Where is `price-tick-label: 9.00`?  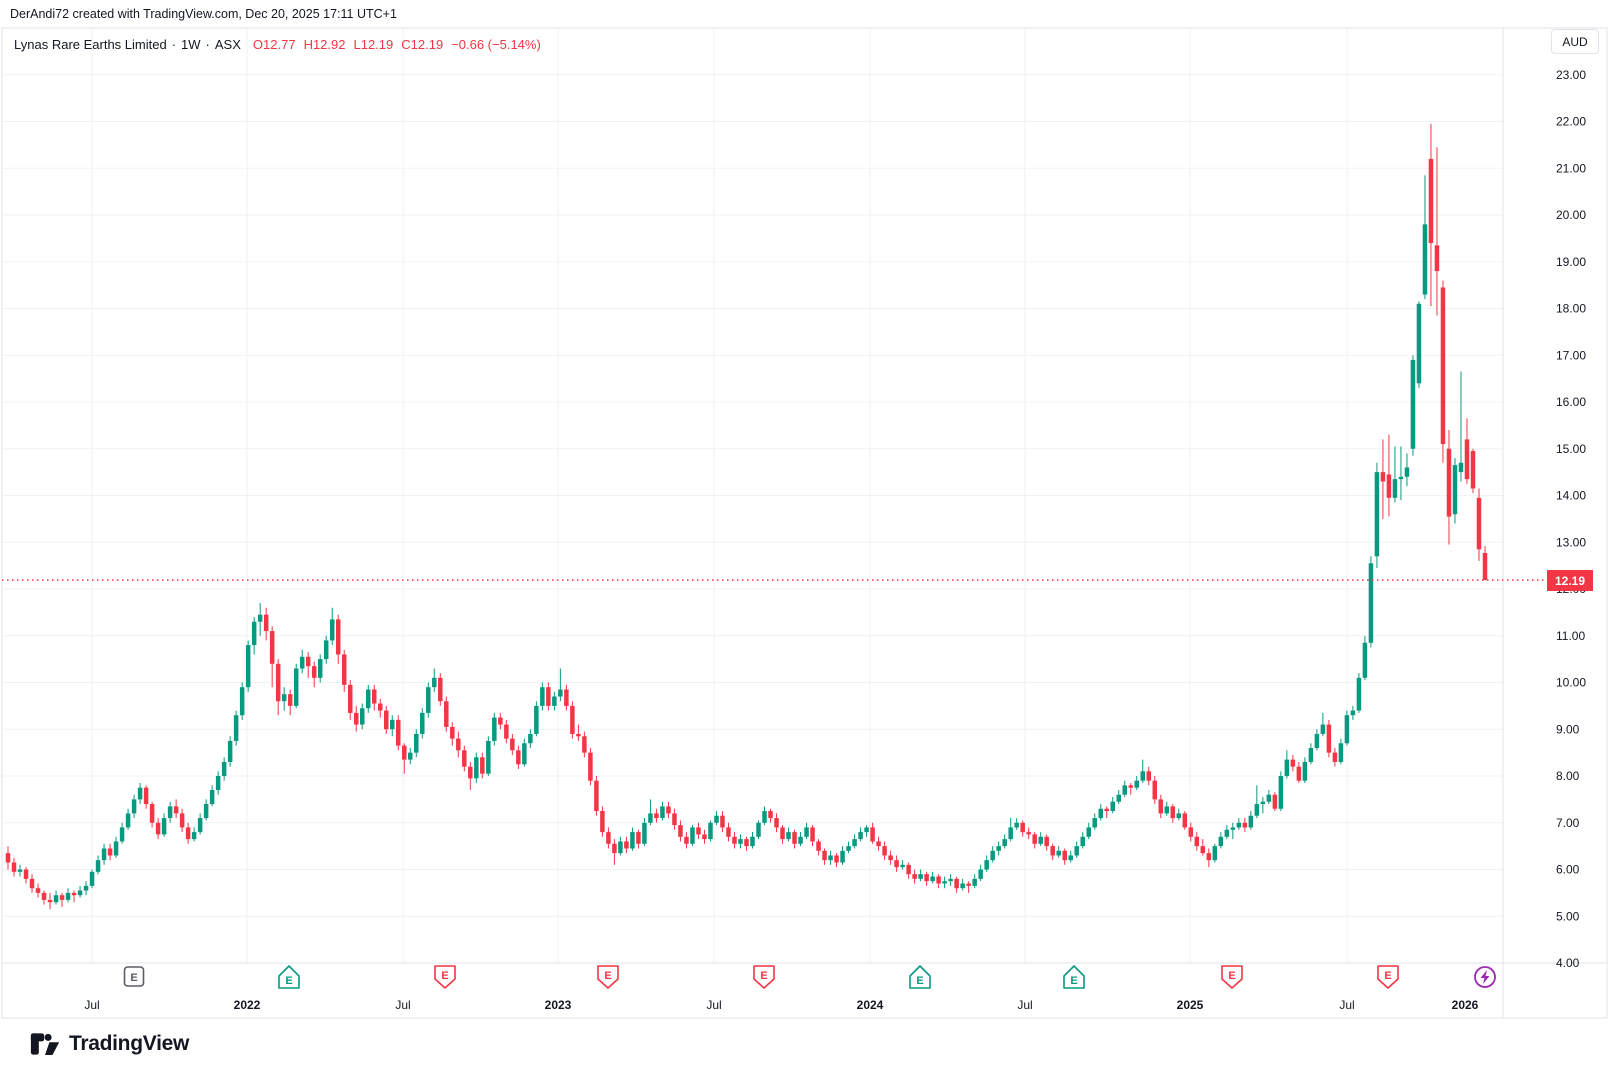
price-tick-label: 9.00 is located at coordinates (1568, 729).